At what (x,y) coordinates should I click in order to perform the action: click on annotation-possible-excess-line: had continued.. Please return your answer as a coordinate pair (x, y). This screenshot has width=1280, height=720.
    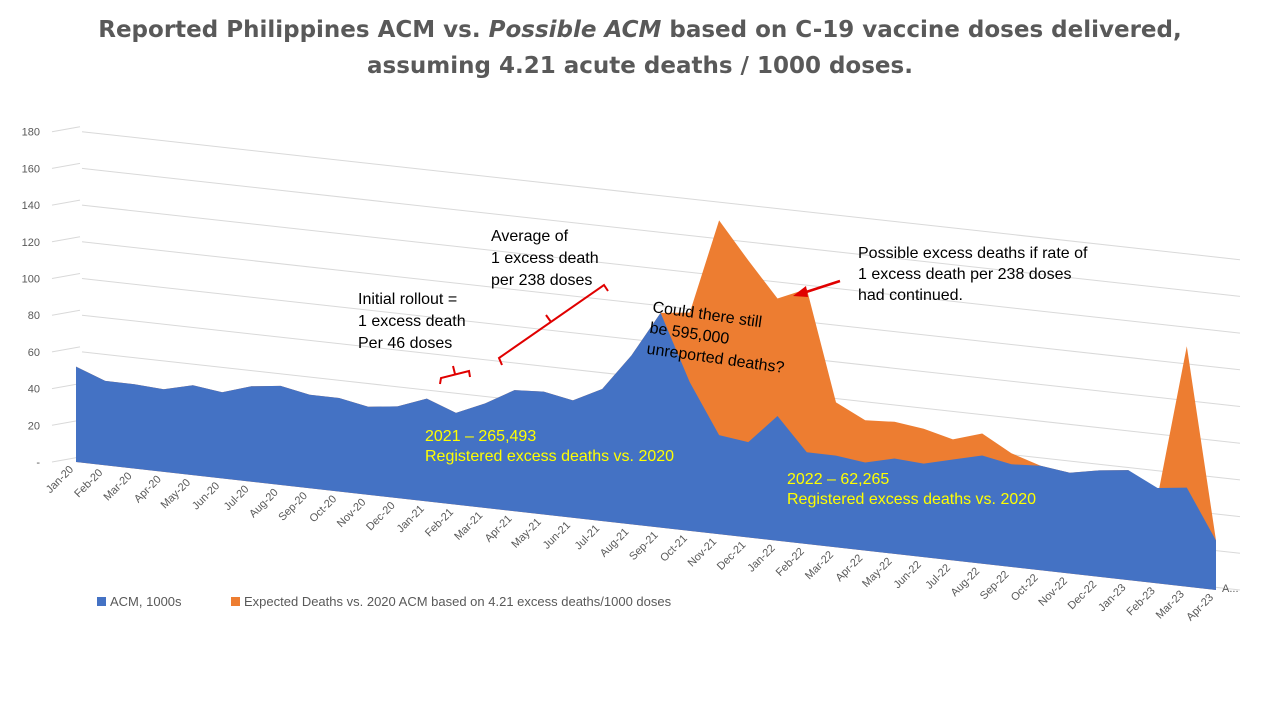
    Looking at the image, I should click on (910, 295).